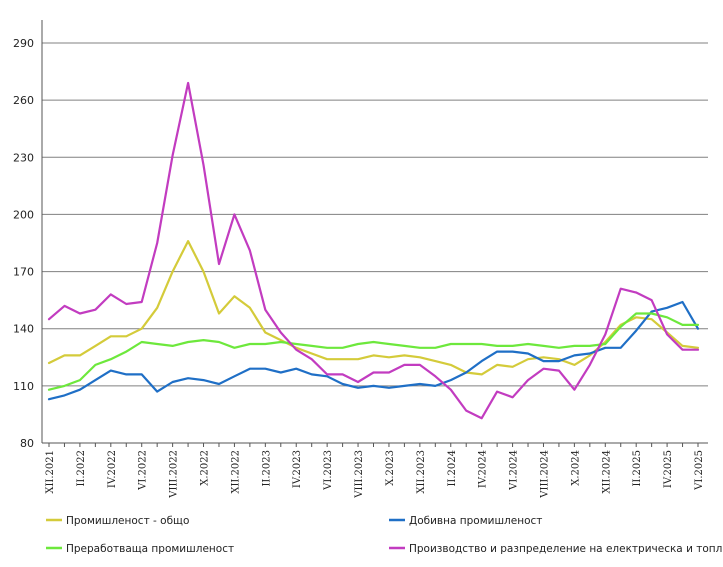 This screenshot has height=567, width=723. Describe the element at coordinates (150, 549) in the screenshot. I see `legend-label-3: Преработваща промишленост` at that location.